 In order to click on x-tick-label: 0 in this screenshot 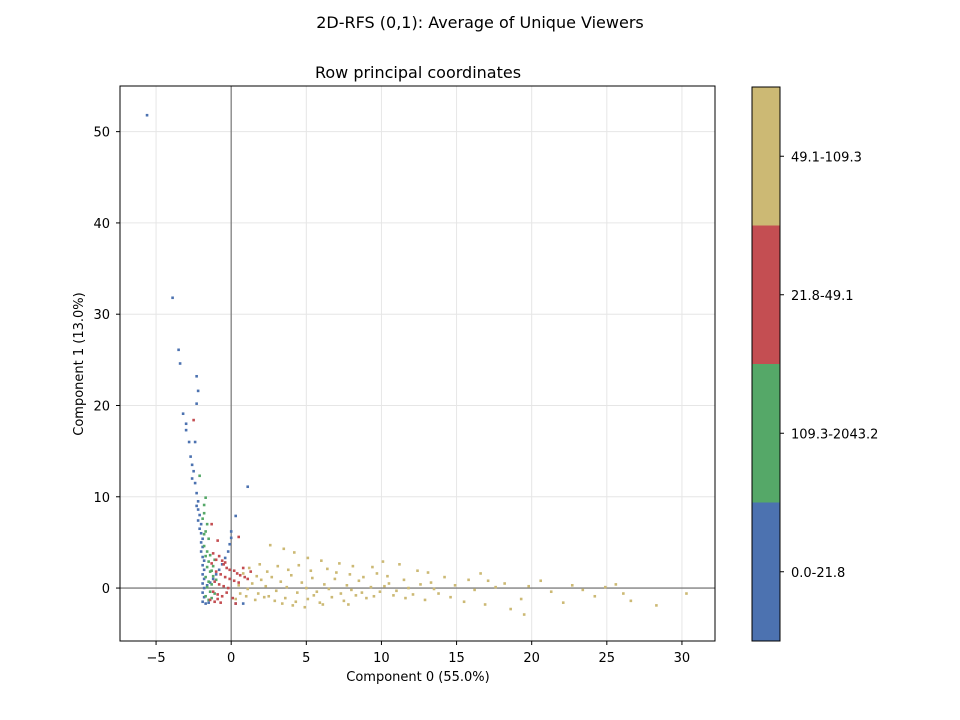, I will do `click(231, 658)`.